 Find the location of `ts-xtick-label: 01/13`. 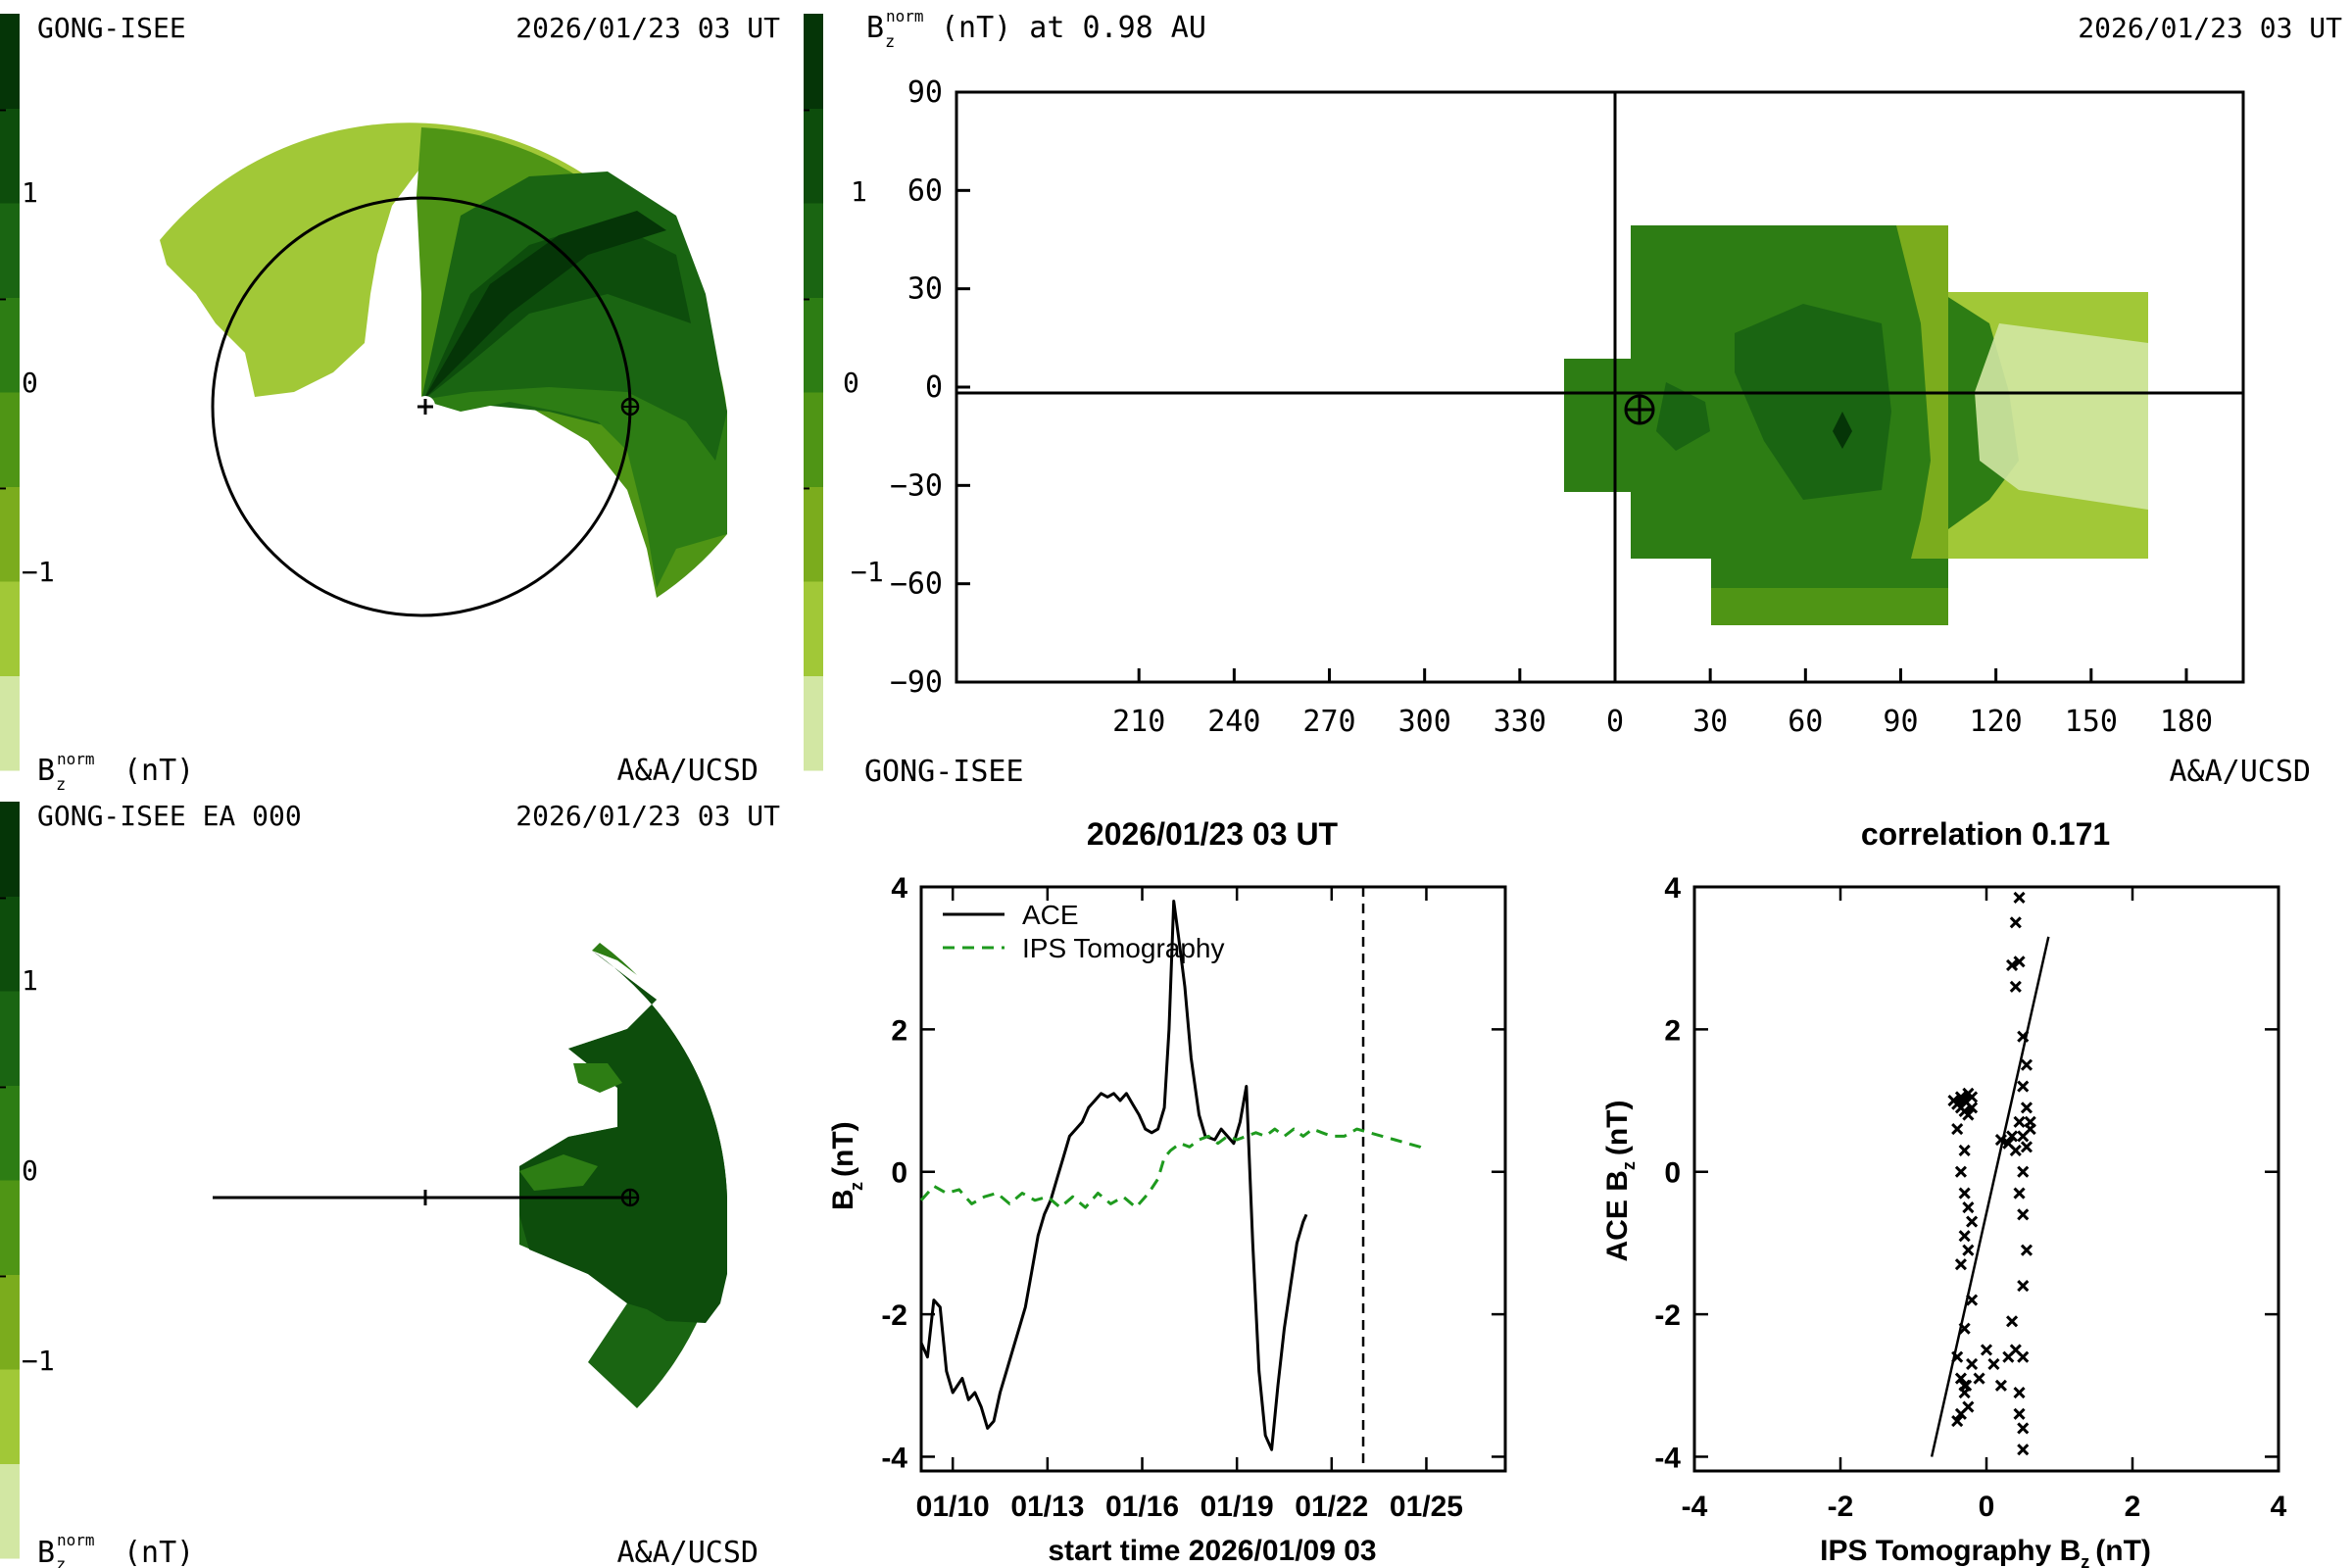

ts-xtick-label: 01/13 is located at coordinates (1047, 1507).